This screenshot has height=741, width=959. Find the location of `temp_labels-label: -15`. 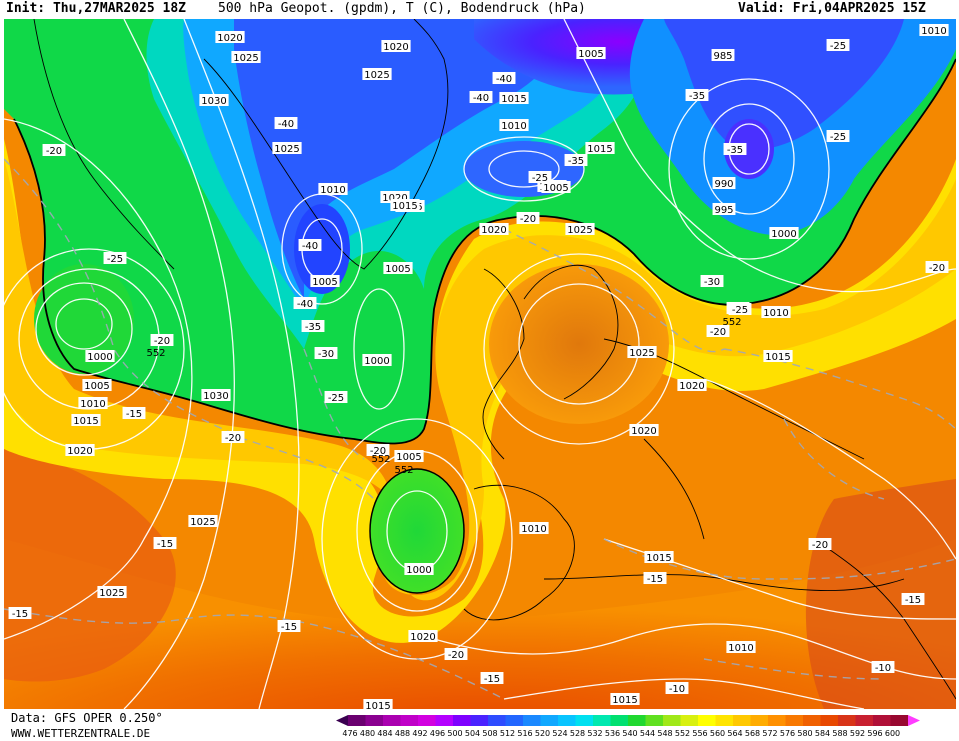

temp_labels-label: -15 is located at coordinates (289, 626).